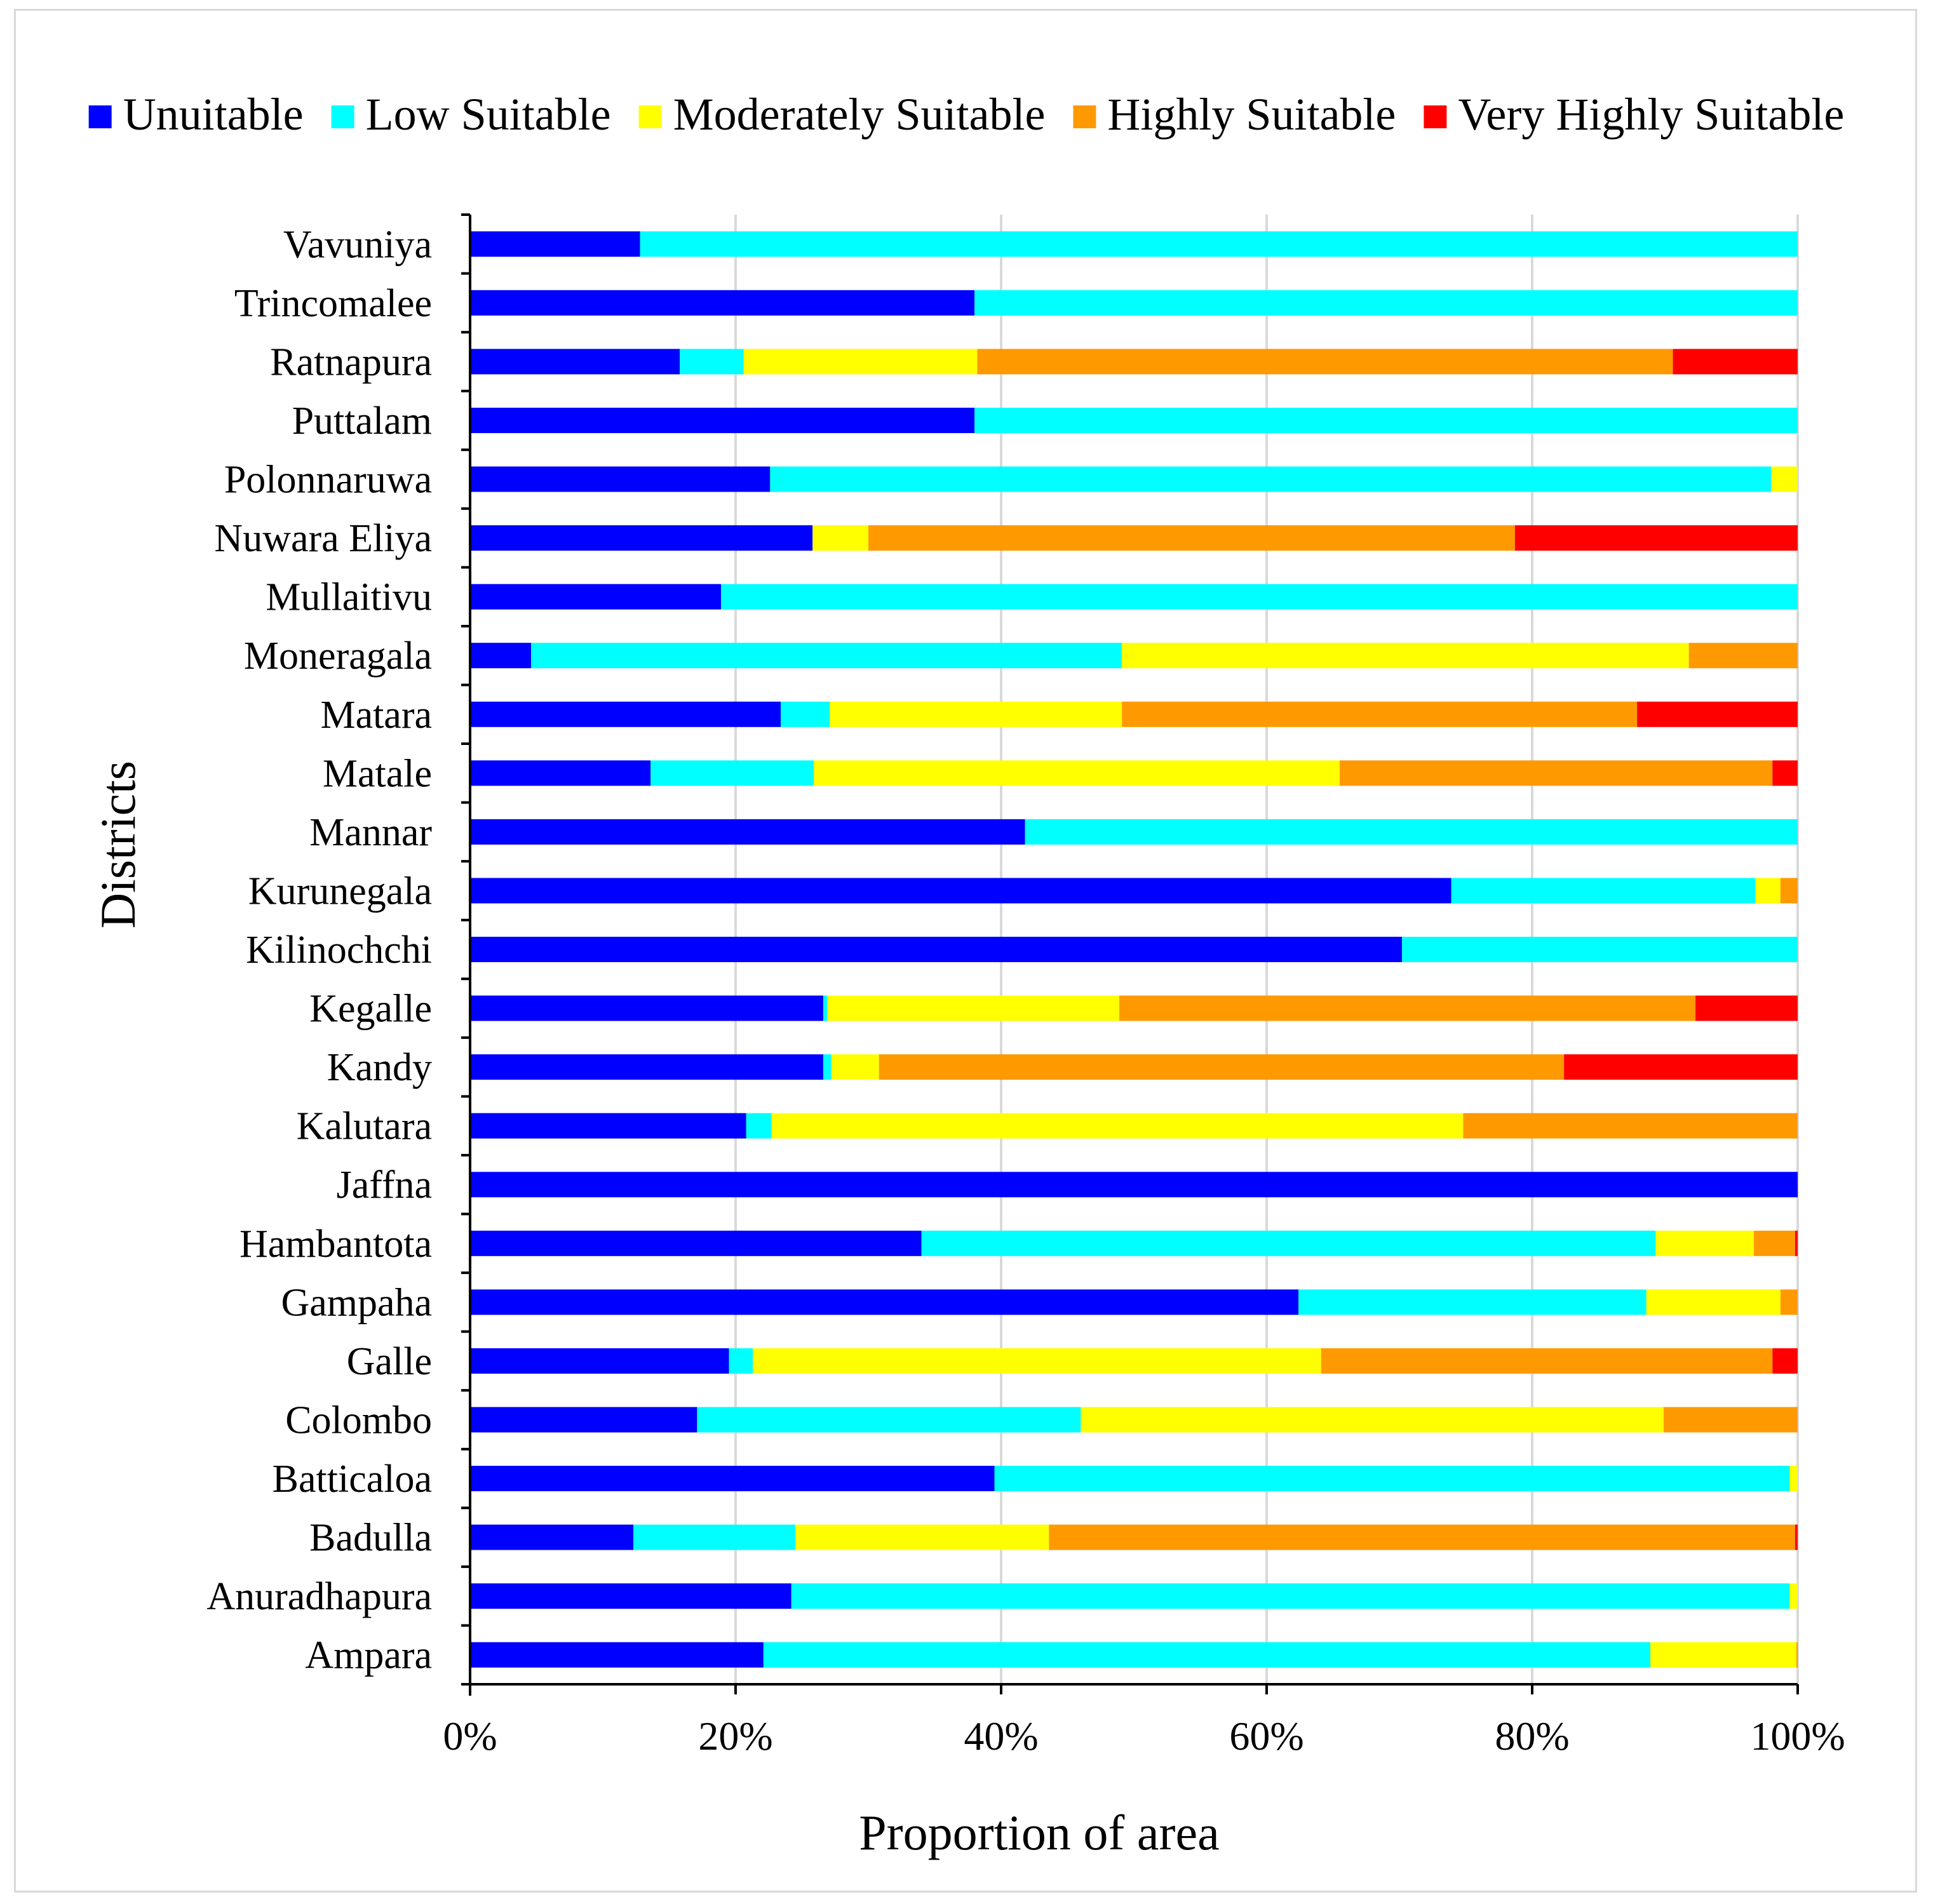 The height and width of the screenshot is (1904, 1933). Describe the element at coordinates (370, 832) in the screenshot. I see `category-label: Mannar` at that location.